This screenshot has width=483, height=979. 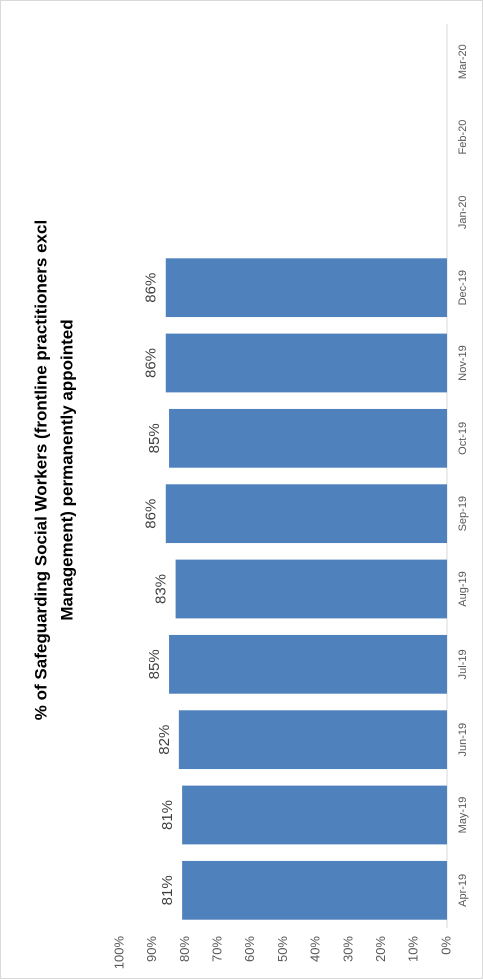 What do you see at coordinates (151, 949) in the screenshot?
I see `y-tick-label: 90%` at bounding box center [151, 949].